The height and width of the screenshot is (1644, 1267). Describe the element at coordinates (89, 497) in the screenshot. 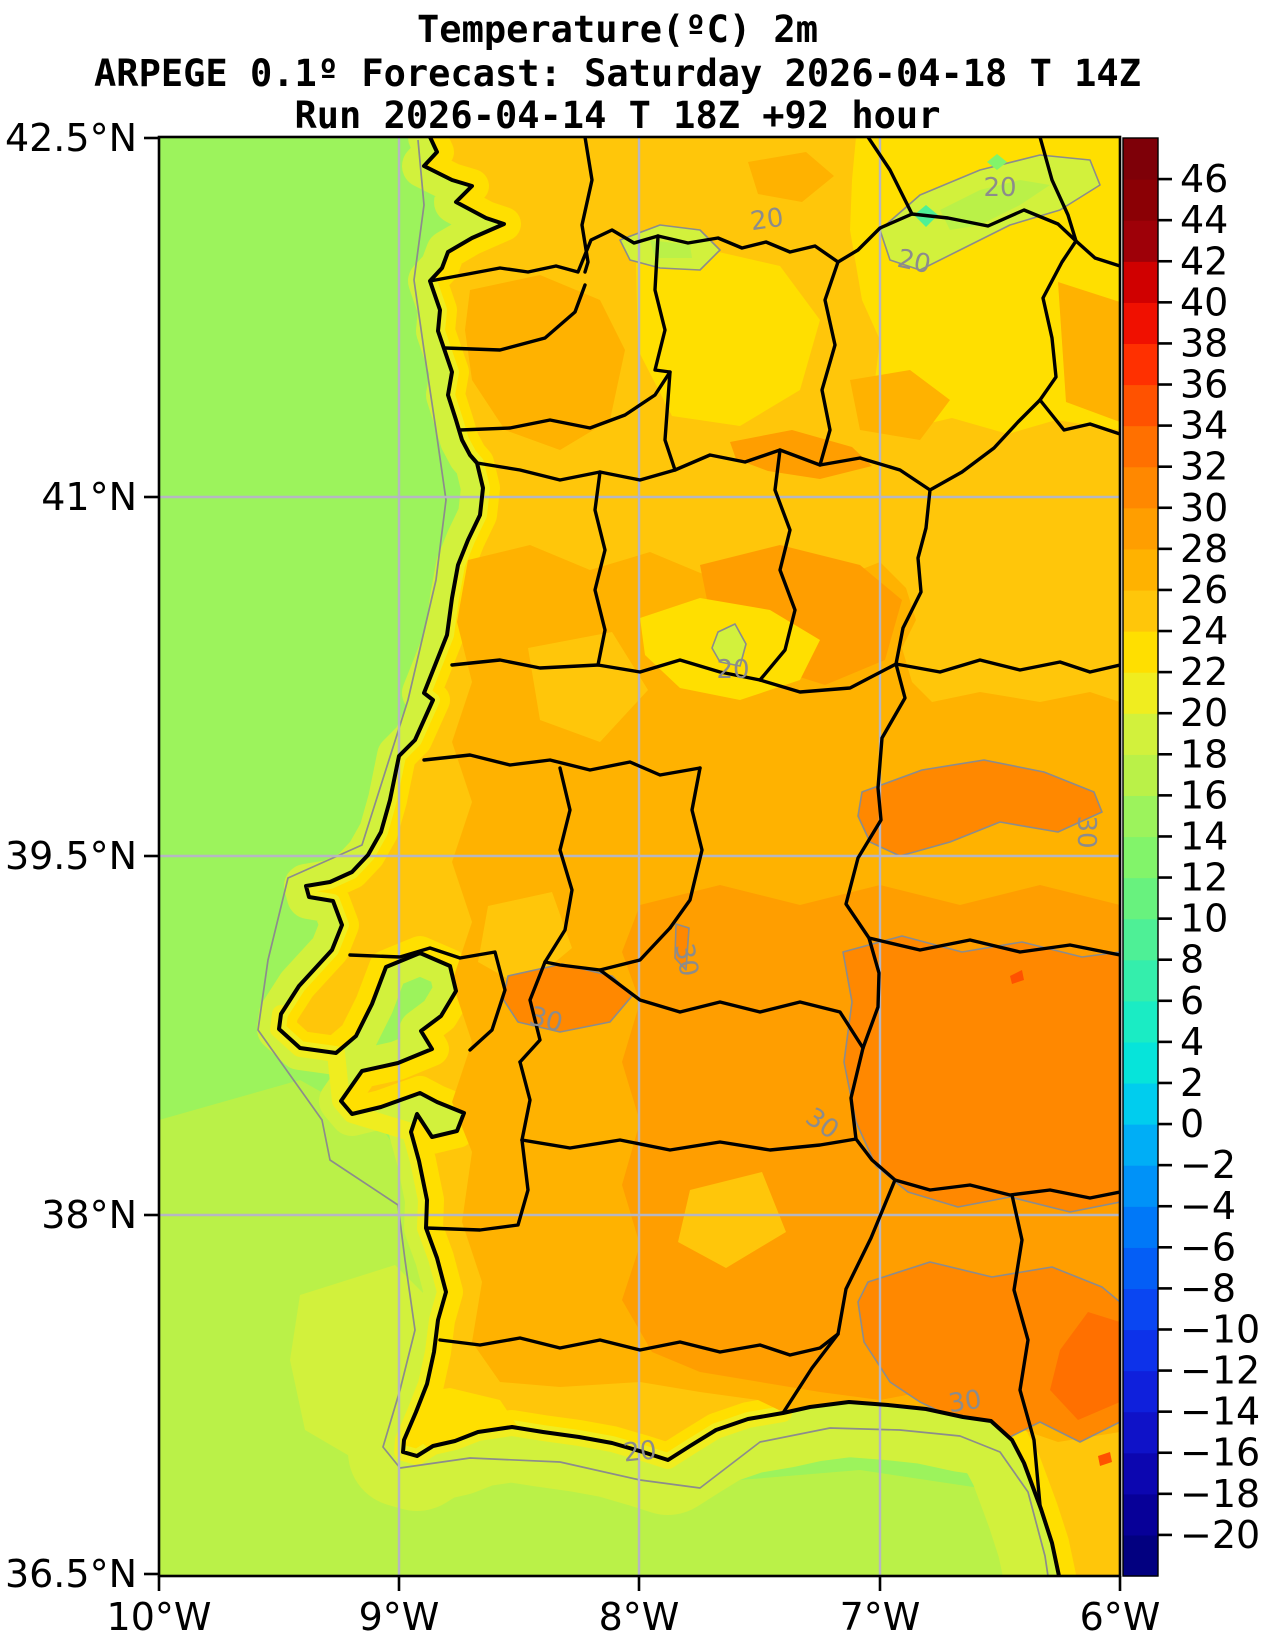

I see `lat-axis-tick-label: 41°N` at that location.